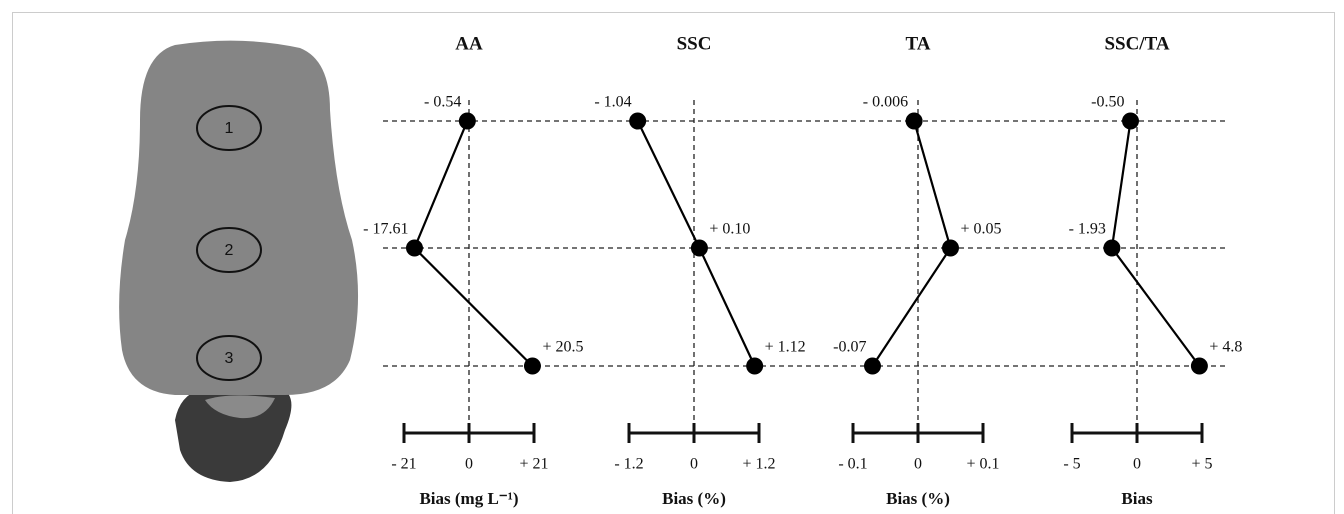  I want to click on x-axis-label: Bias (mg L⁻¹), so click(468, 498).